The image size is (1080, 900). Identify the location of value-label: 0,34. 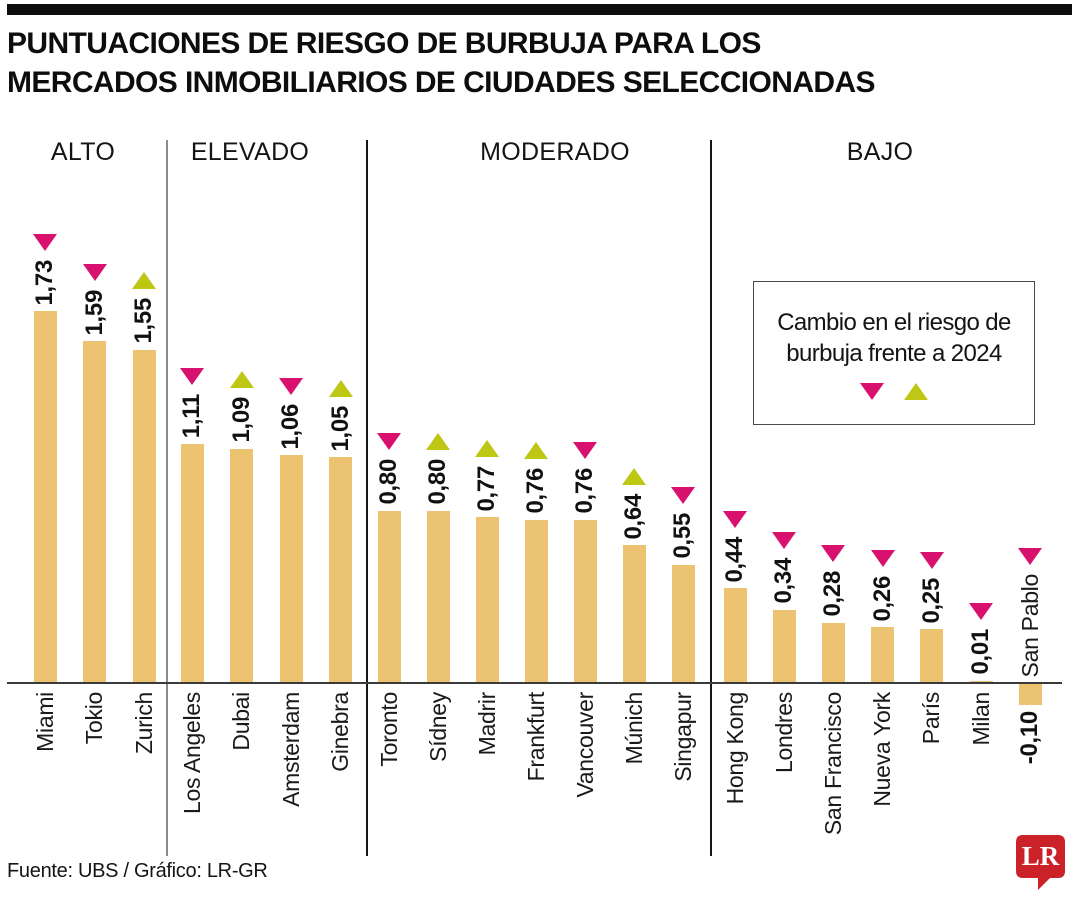
(784, 581).